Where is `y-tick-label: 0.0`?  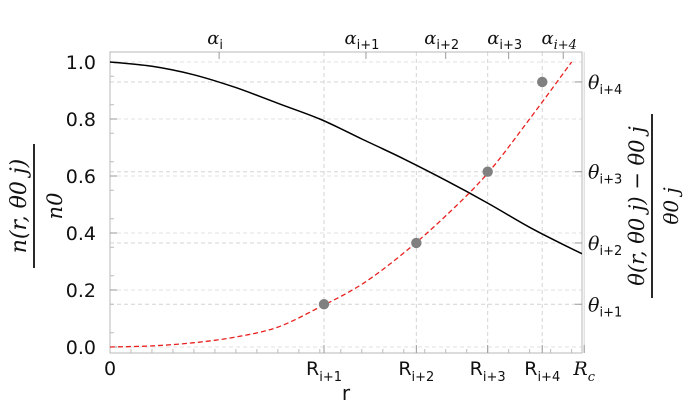
y-tick-label: 0.0 is located at coordinates (81, 348).